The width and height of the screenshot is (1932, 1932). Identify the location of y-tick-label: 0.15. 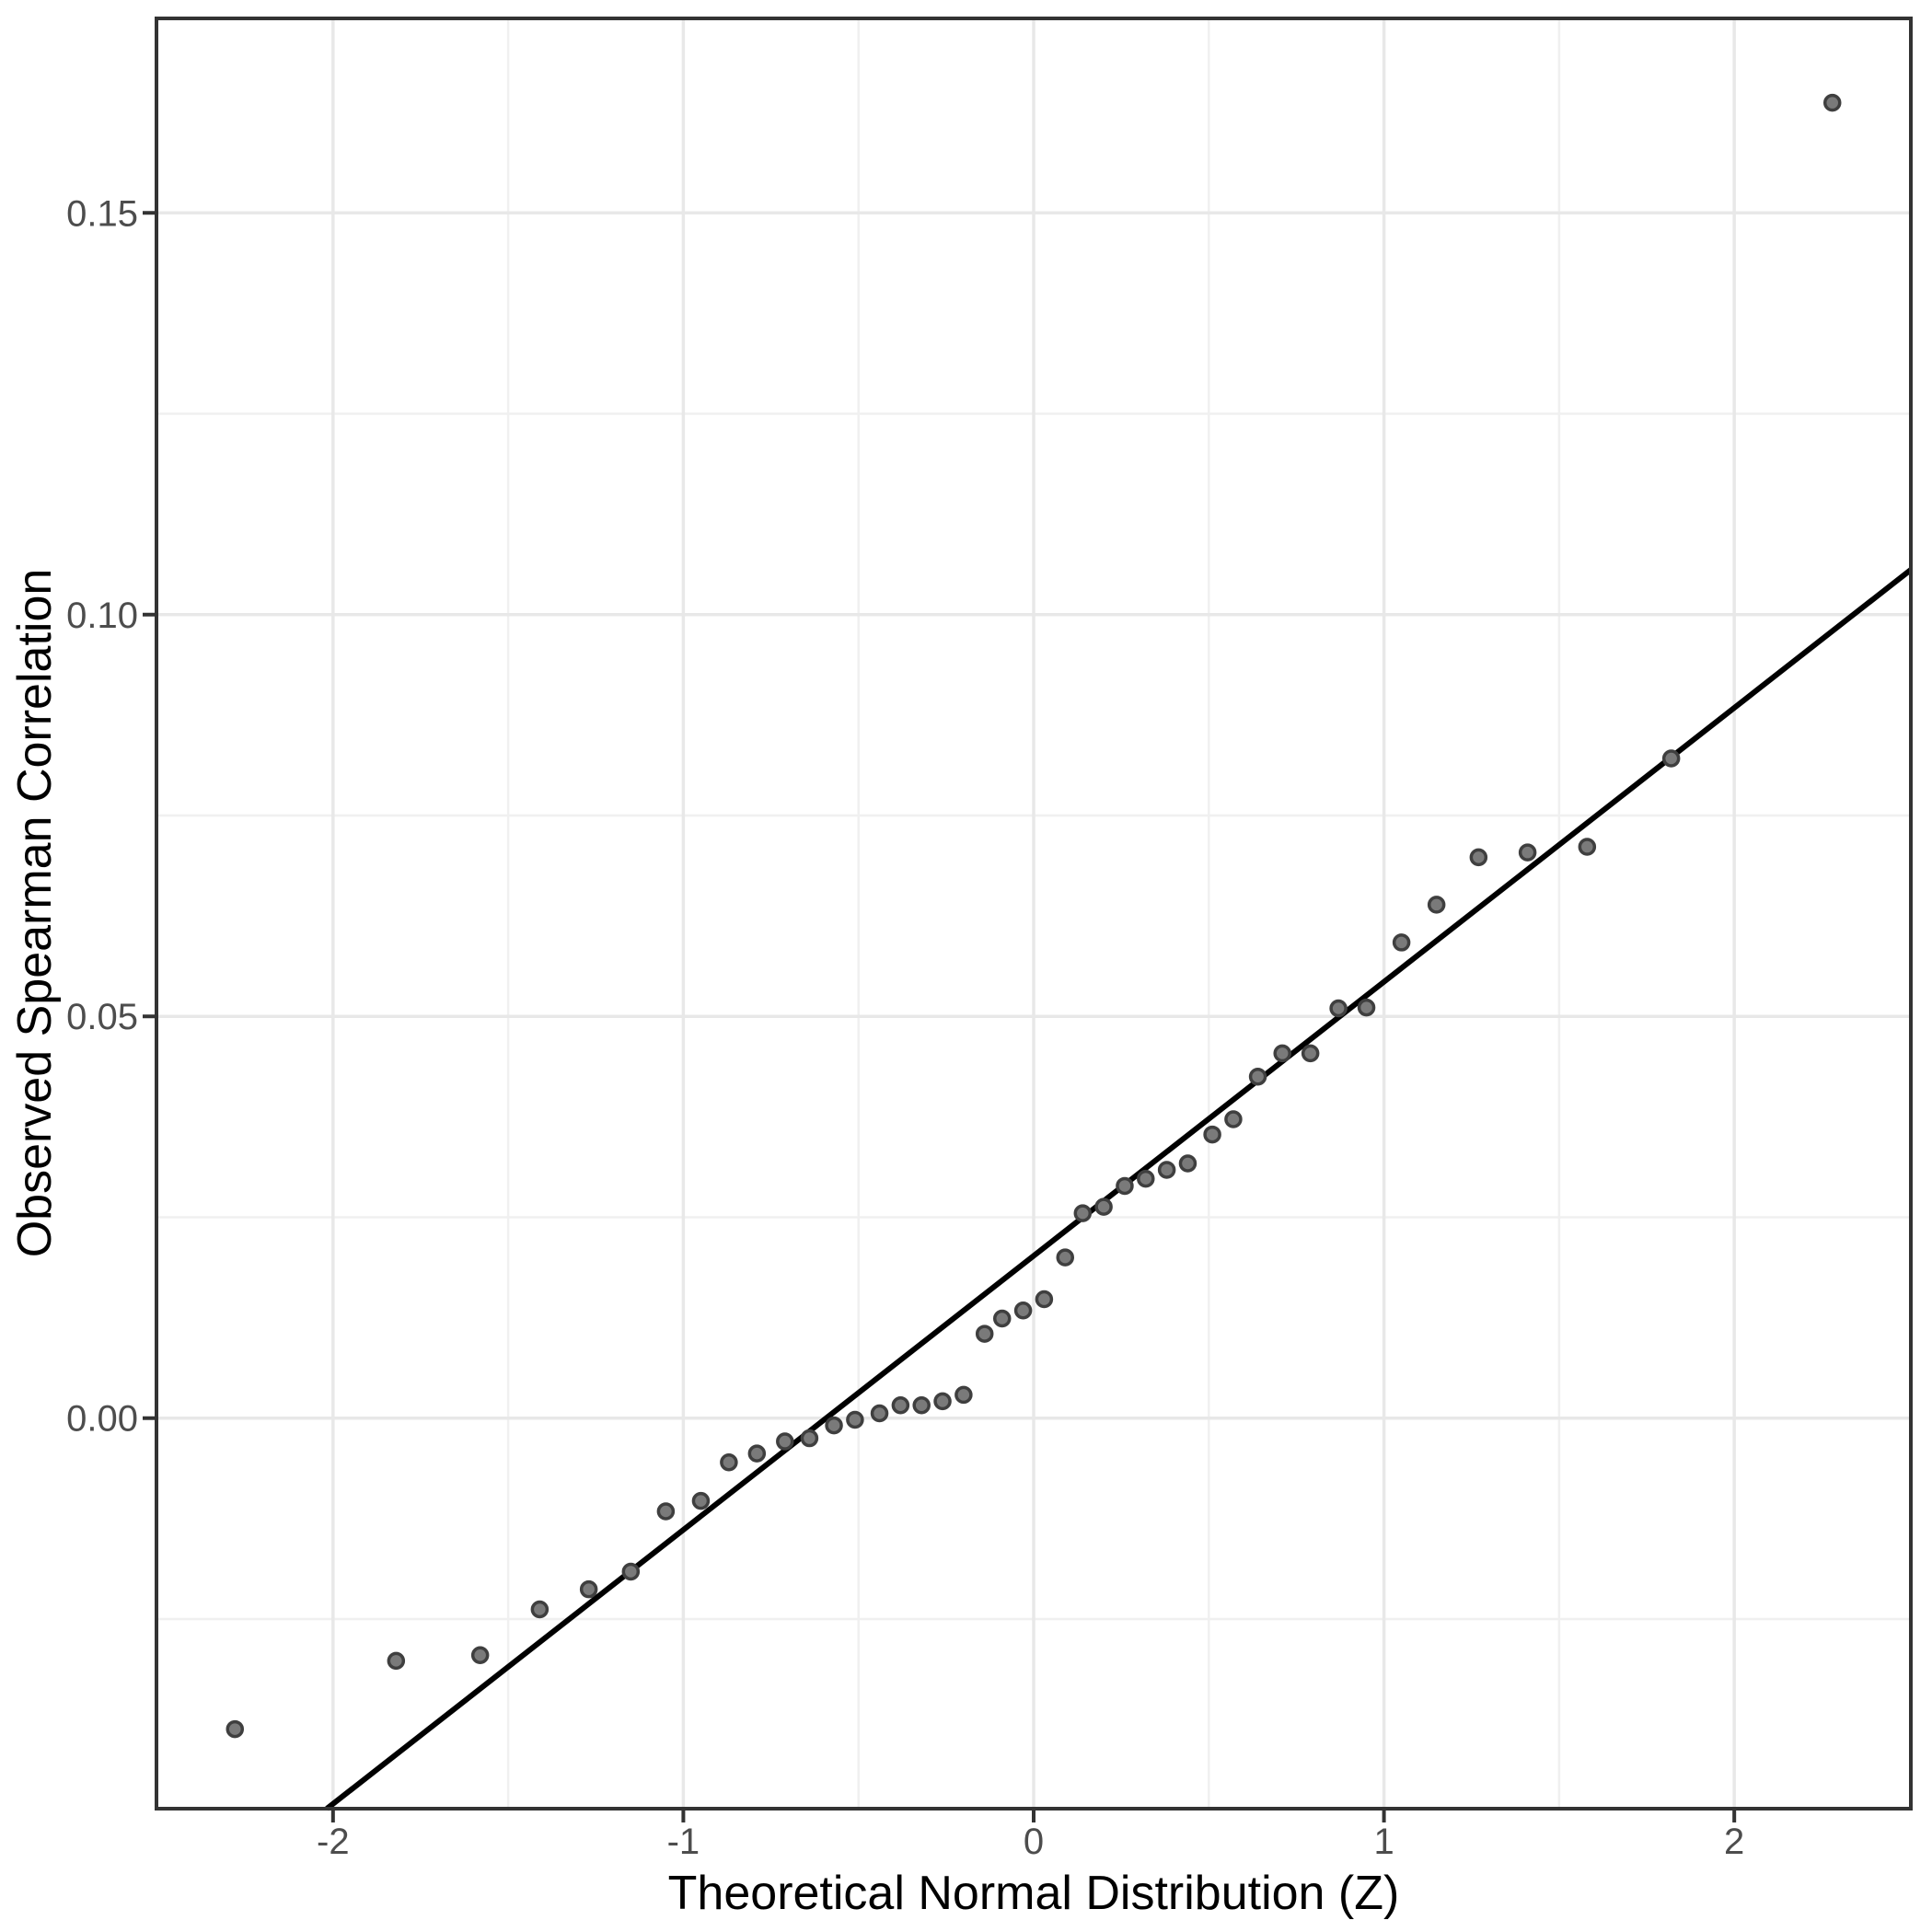
(102, 214).